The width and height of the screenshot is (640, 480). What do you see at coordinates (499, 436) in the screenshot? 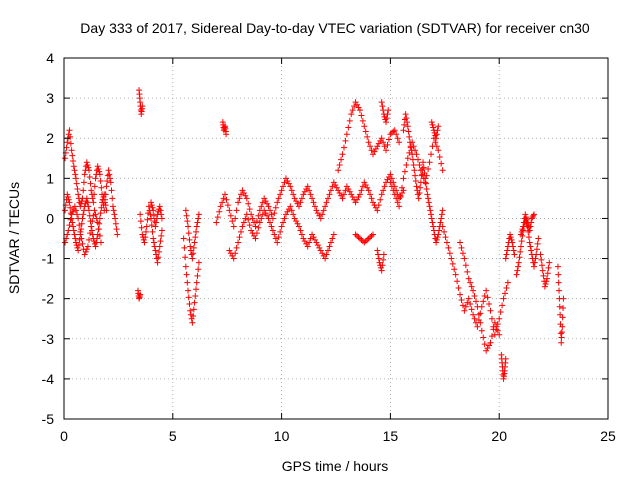
I see `x-tick-label: 20` at bounding box center [499, 436].